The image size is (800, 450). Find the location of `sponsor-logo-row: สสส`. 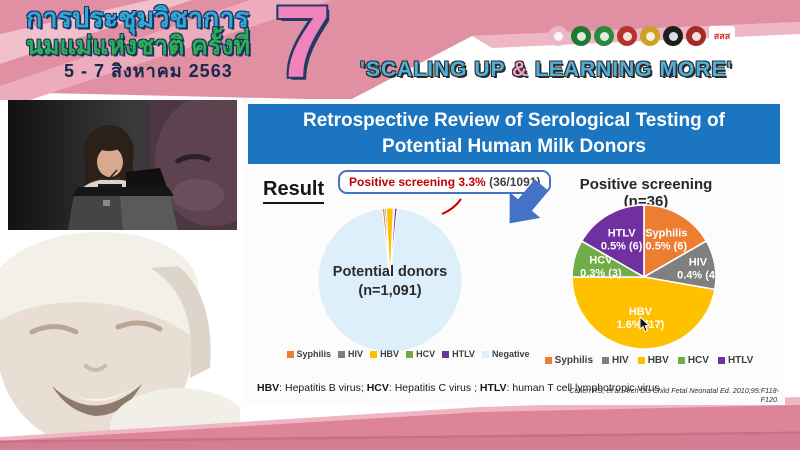

sponsor-logo-row: สสส is located at coordinates (641, 36).